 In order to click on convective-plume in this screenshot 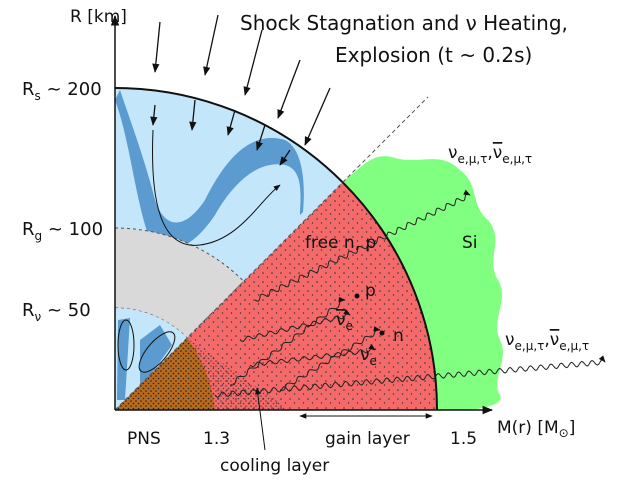, I will do `click(209, 170)`.